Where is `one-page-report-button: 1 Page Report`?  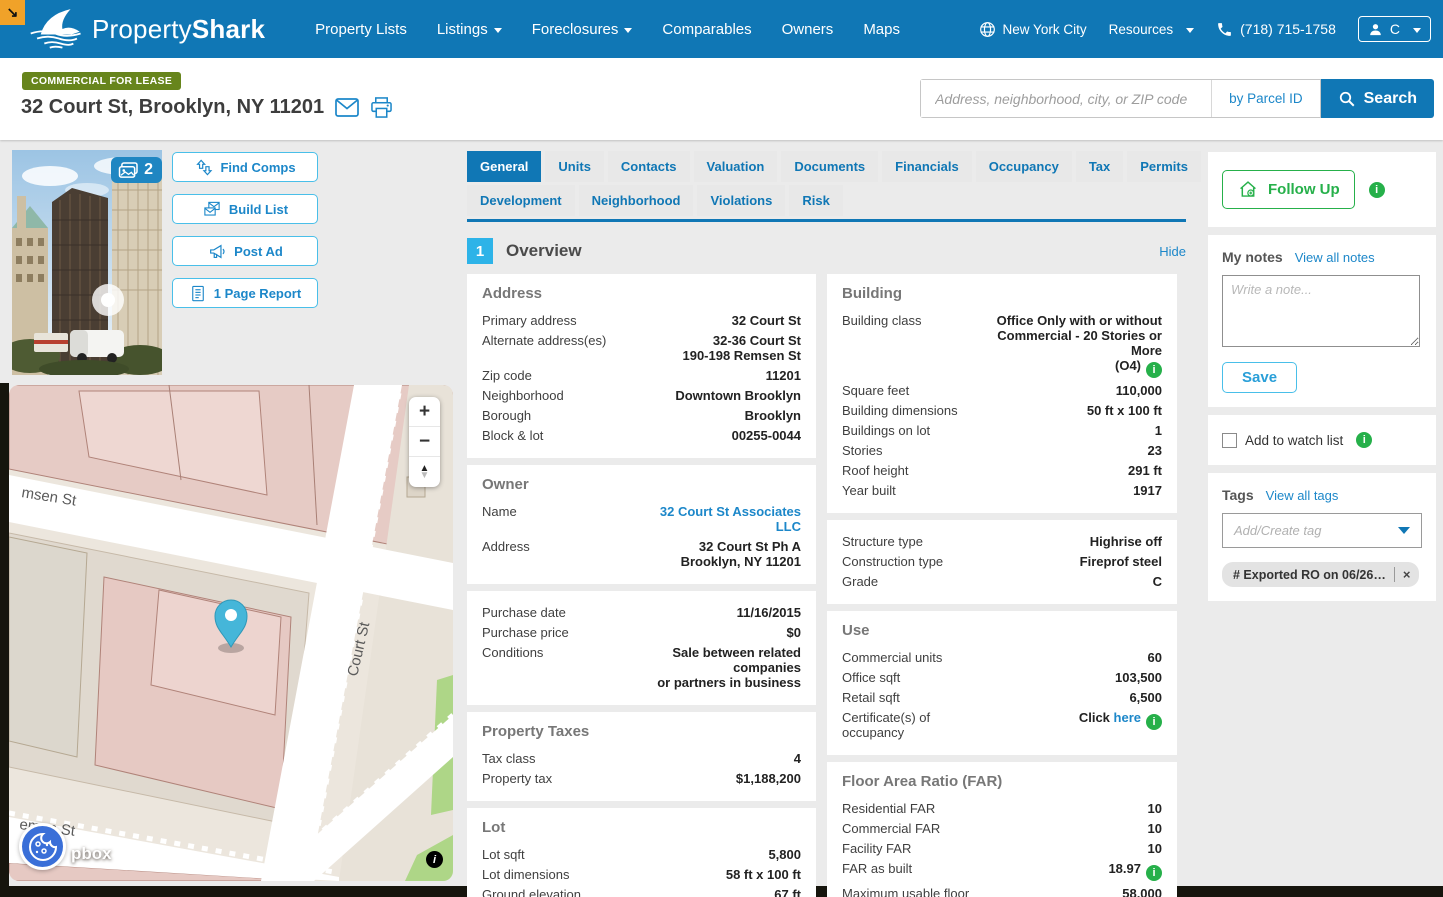
one-page-report-button: 1 Page Report is located at coordinates (245, 293).